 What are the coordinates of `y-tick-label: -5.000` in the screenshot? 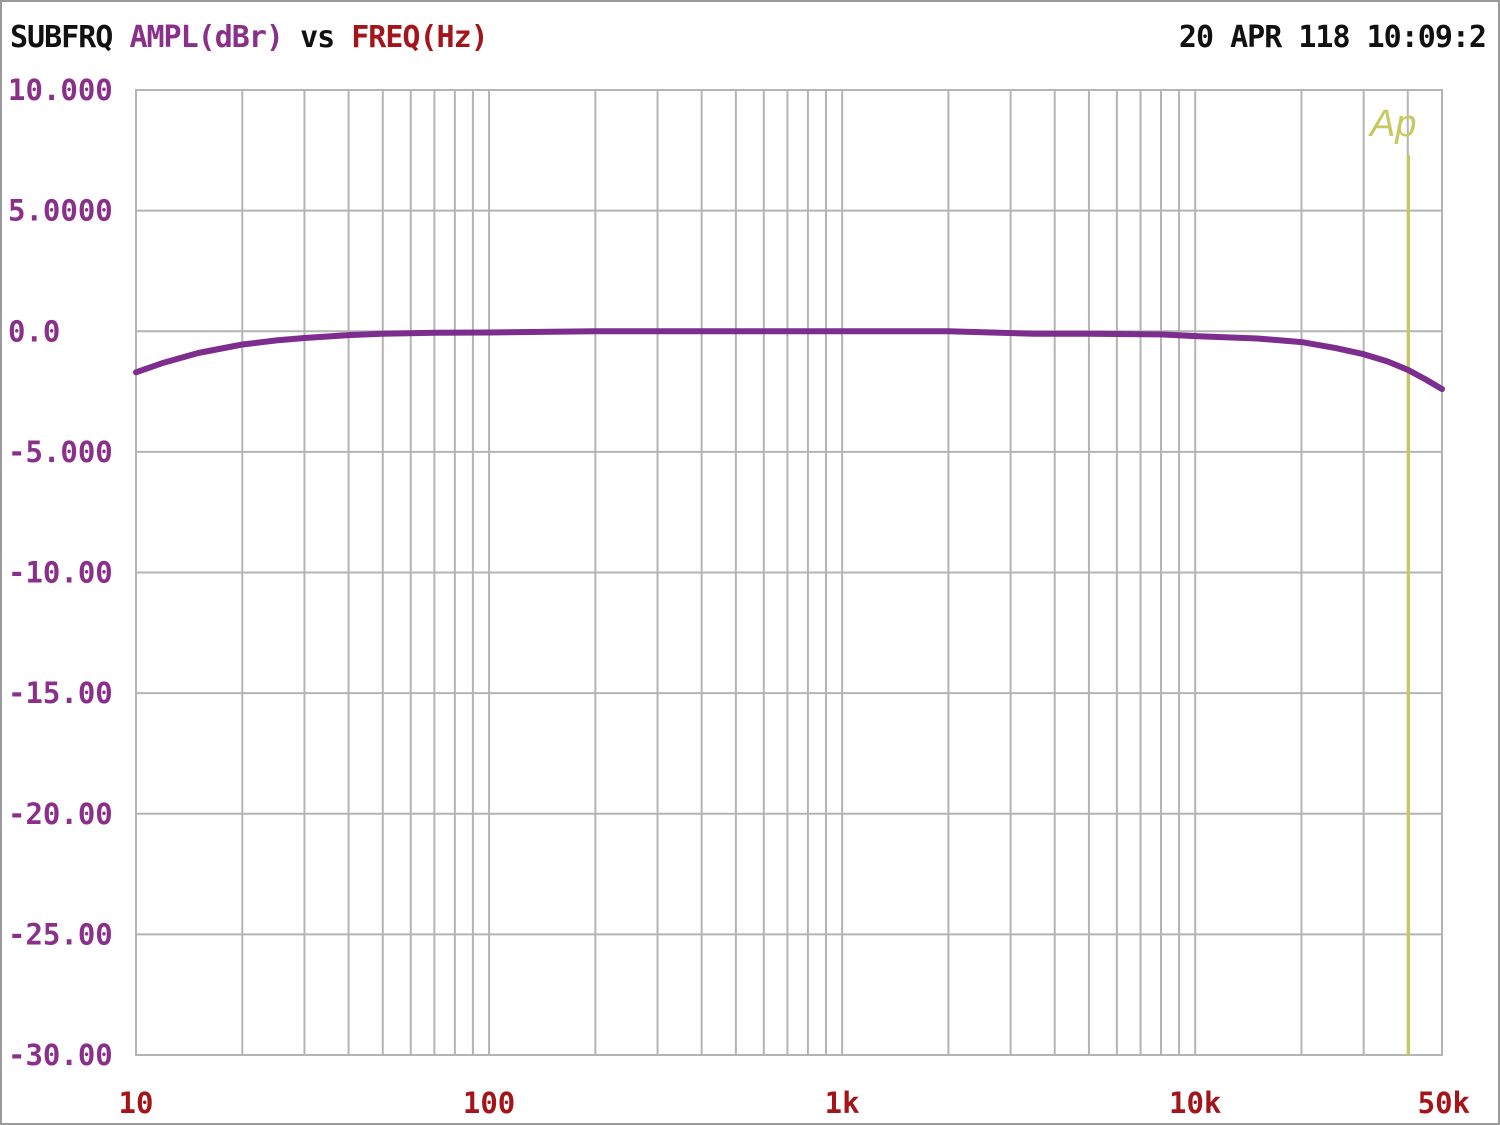 It's located at (60, 452).